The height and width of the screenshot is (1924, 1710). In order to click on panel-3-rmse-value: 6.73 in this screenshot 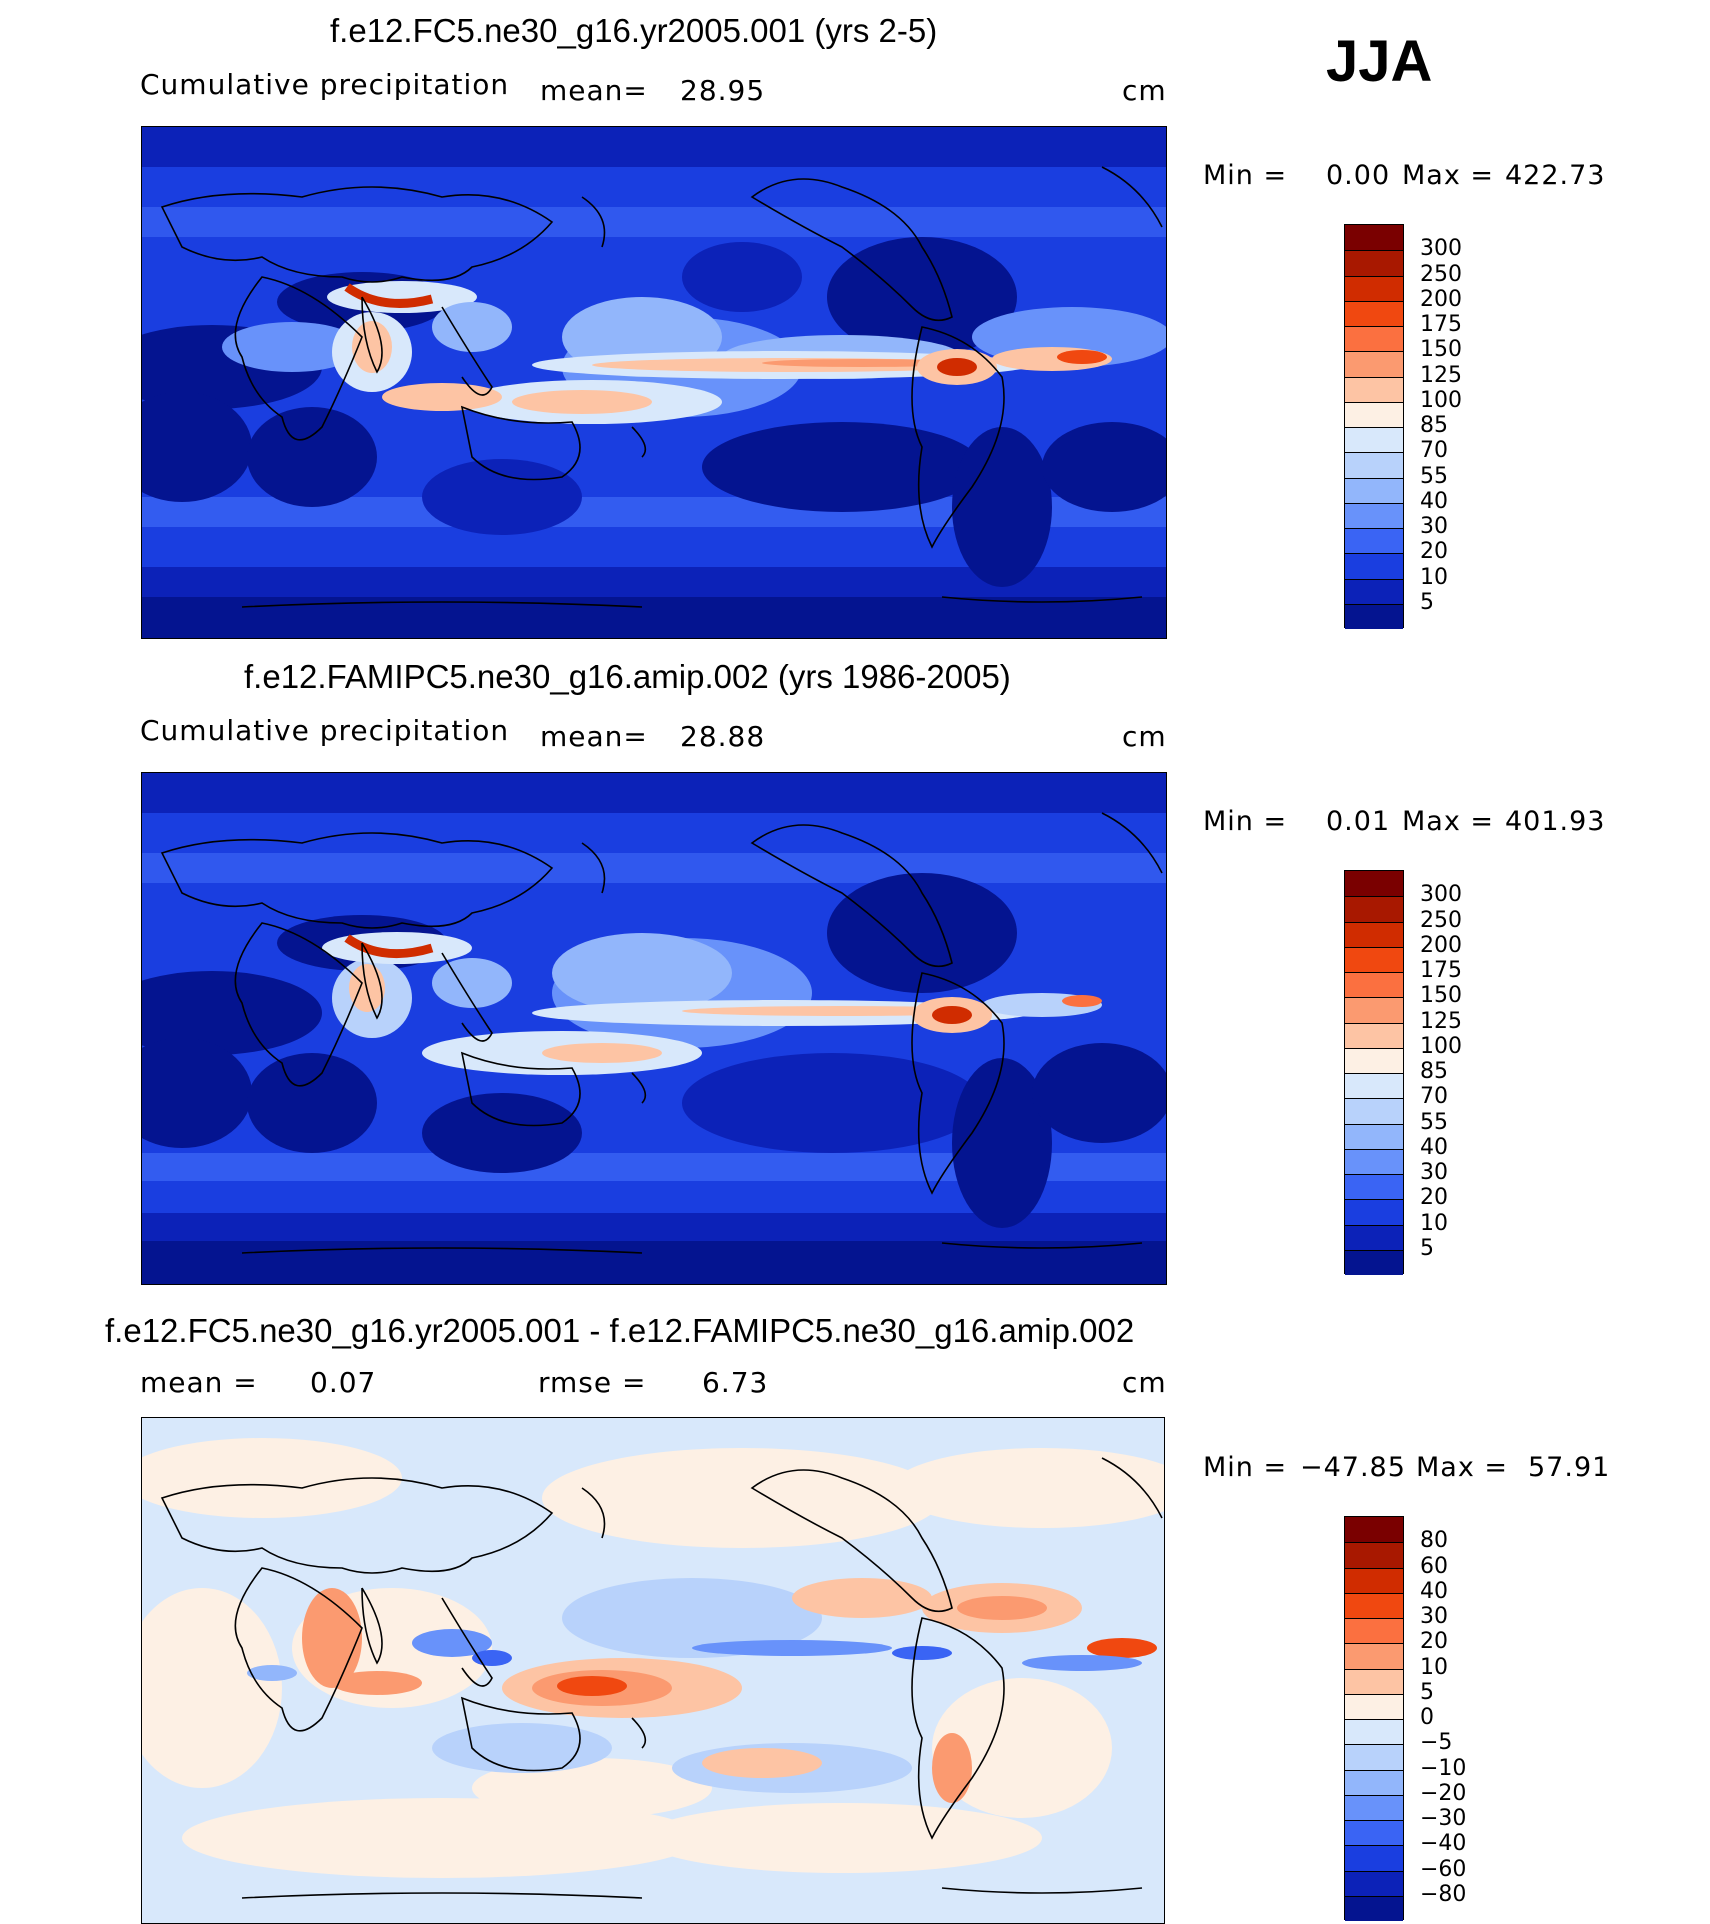, I will do `click(735, 1382)`.